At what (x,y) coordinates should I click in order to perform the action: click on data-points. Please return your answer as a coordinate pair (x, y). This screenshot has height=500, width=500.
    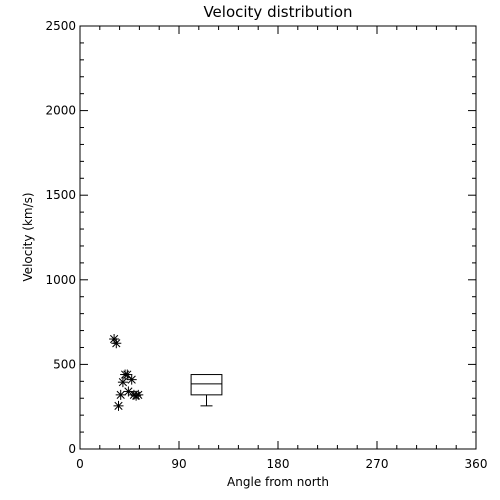
    Looking at the image, I should click on (126, 372).